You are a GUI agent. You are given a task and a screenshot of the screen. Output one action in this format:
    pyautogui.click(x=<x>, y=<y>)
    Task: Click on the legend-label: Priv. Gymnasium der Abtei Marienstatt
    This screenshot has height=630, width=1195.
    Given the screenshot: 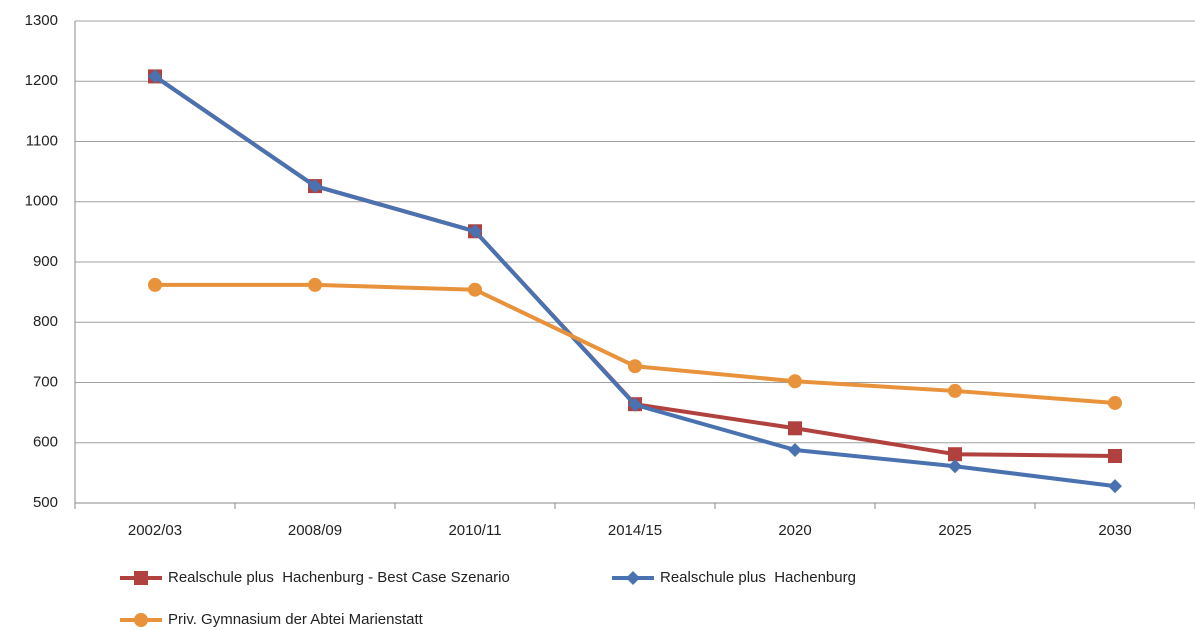 What is the action you would take?
    pyautogui.click(x=296, y=619)
    